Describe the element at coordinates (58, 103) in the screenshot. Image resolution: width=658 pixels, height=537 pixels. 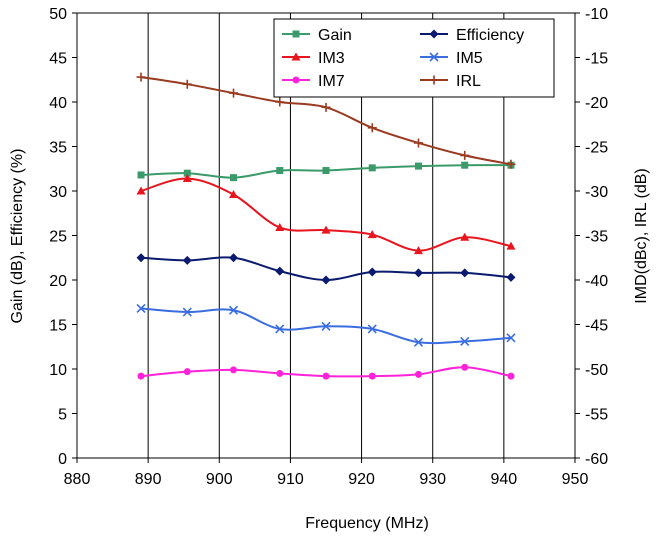
I see `y-left-tick-label: 40` at that location.